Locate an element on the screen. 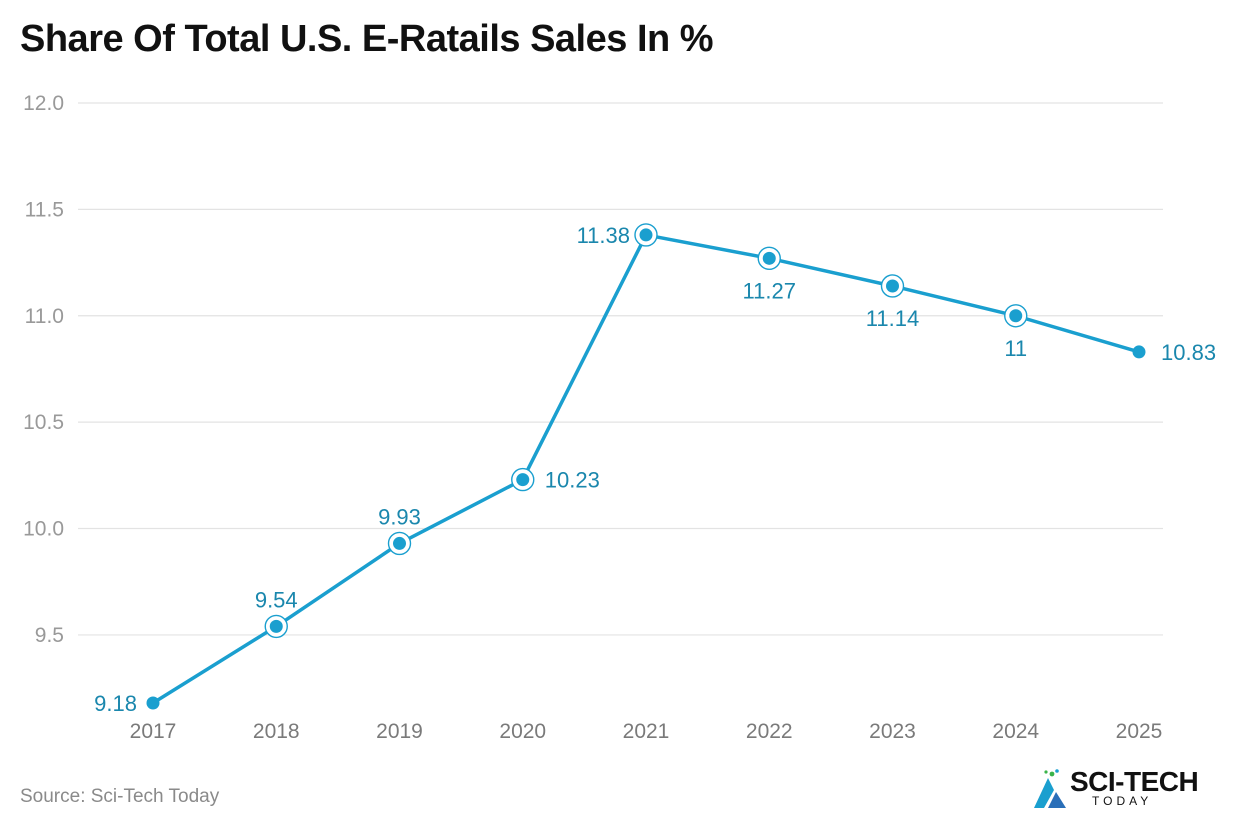 The width and height of the screenshot is (1240, 830). y-tick-label: 10.0 is located at coordinates (43, 529).